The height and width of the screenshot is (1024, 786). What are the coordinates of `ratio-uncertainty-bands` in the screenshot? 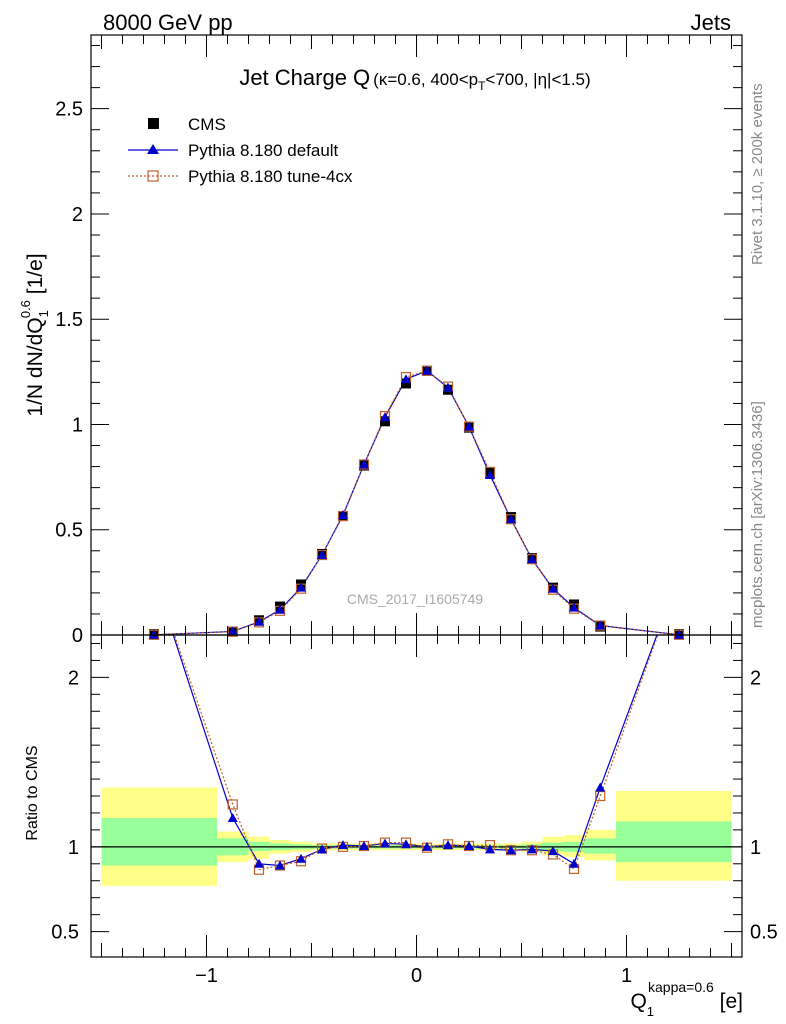 It's located at (416, 836).